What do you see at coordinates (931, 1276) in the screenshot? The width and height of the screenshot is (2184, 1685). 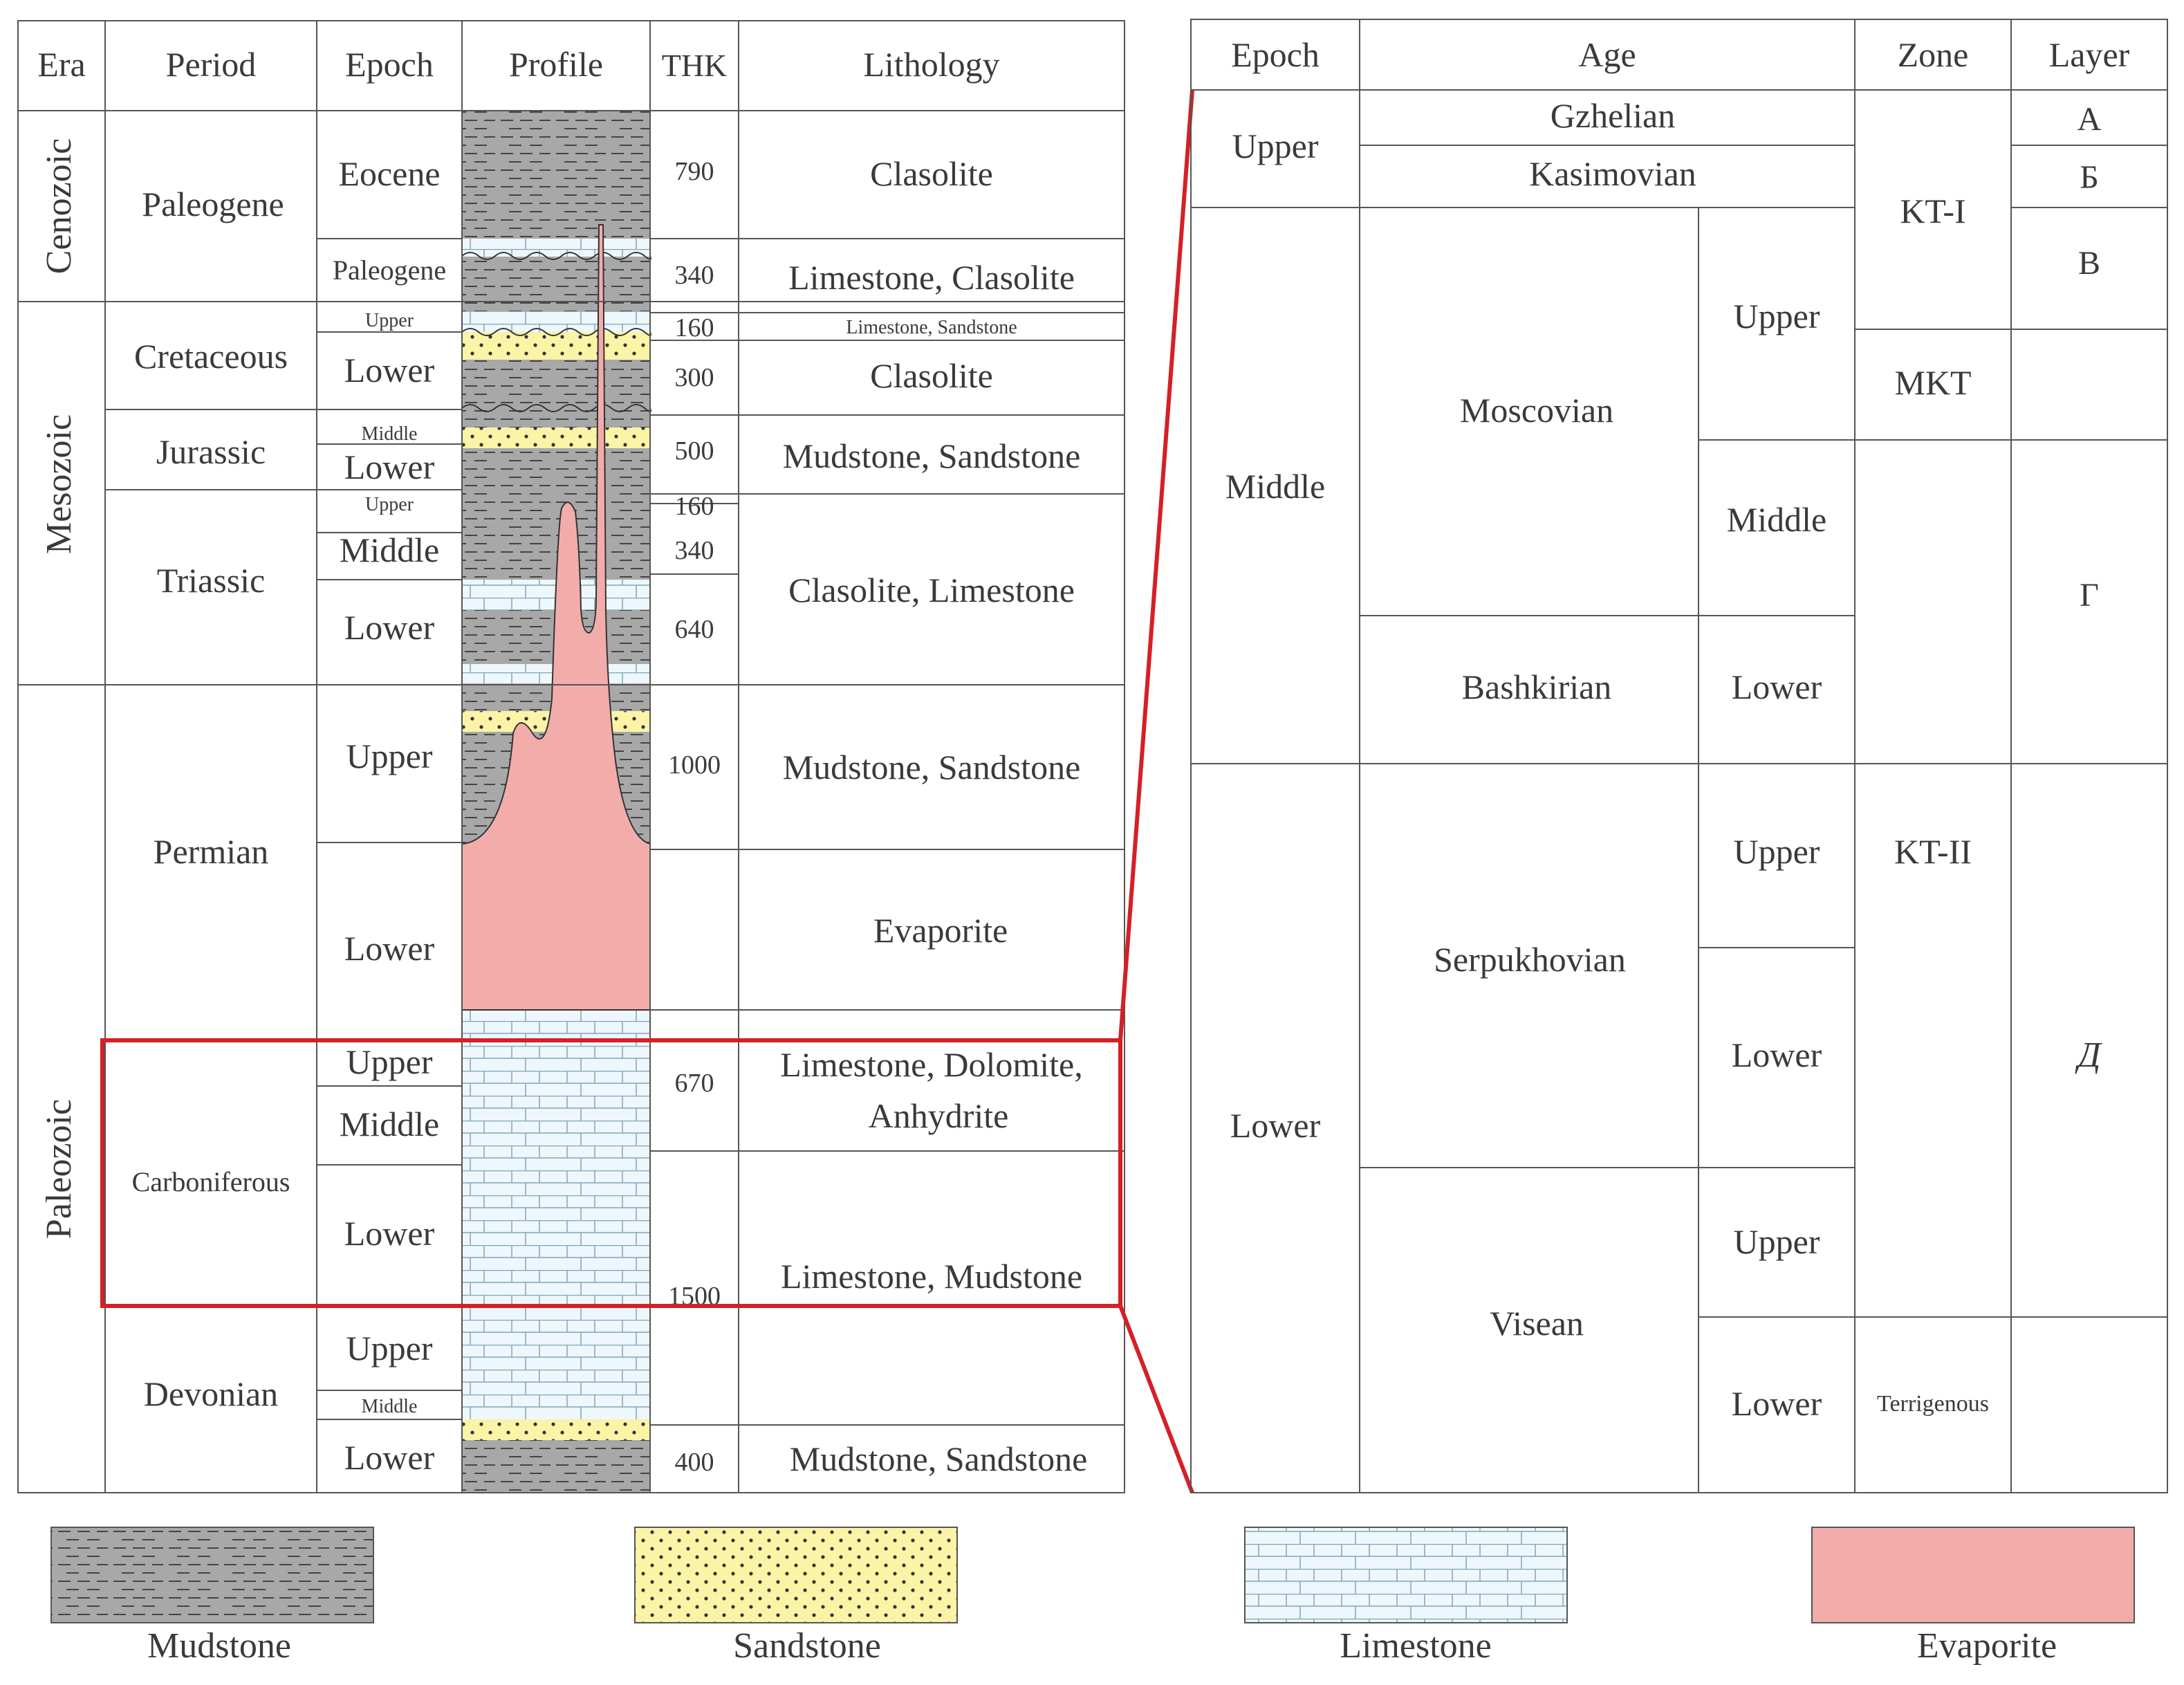 I see `lith-carb-lower: Limestone, Mudstone` at bounding box center [931, 1276].